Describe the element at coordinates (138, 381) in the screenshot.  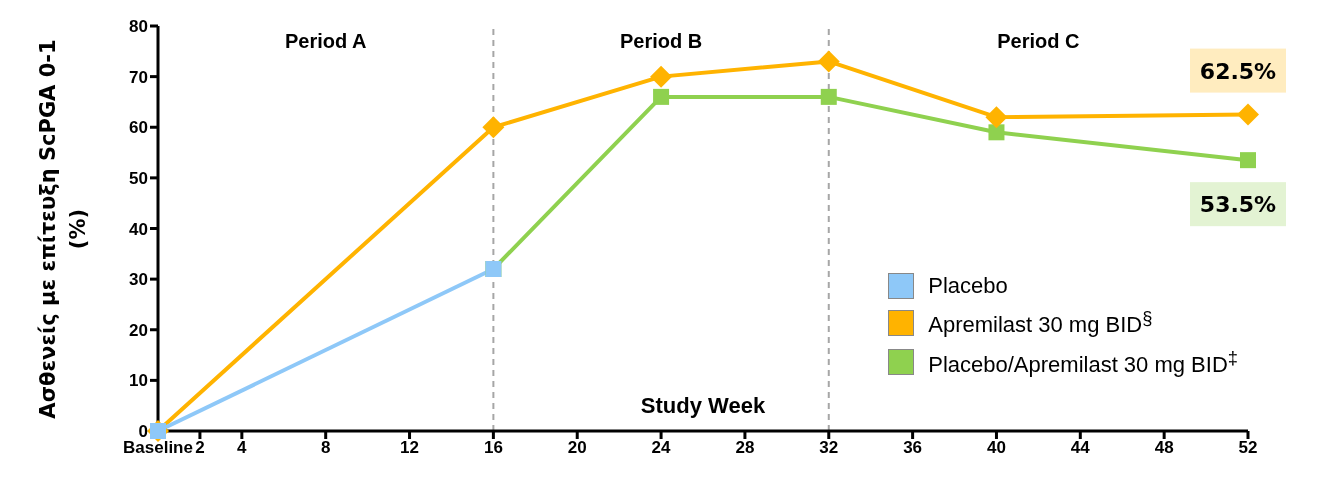
I see `y-tick-label: 10` at that location.